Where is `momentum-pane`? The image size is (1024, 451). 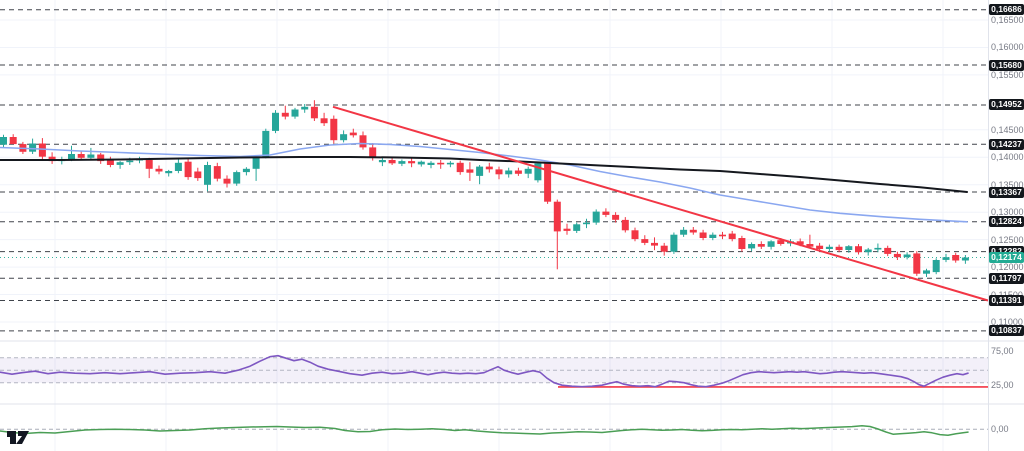
momentum-pane is located at coordinates (494, 430).